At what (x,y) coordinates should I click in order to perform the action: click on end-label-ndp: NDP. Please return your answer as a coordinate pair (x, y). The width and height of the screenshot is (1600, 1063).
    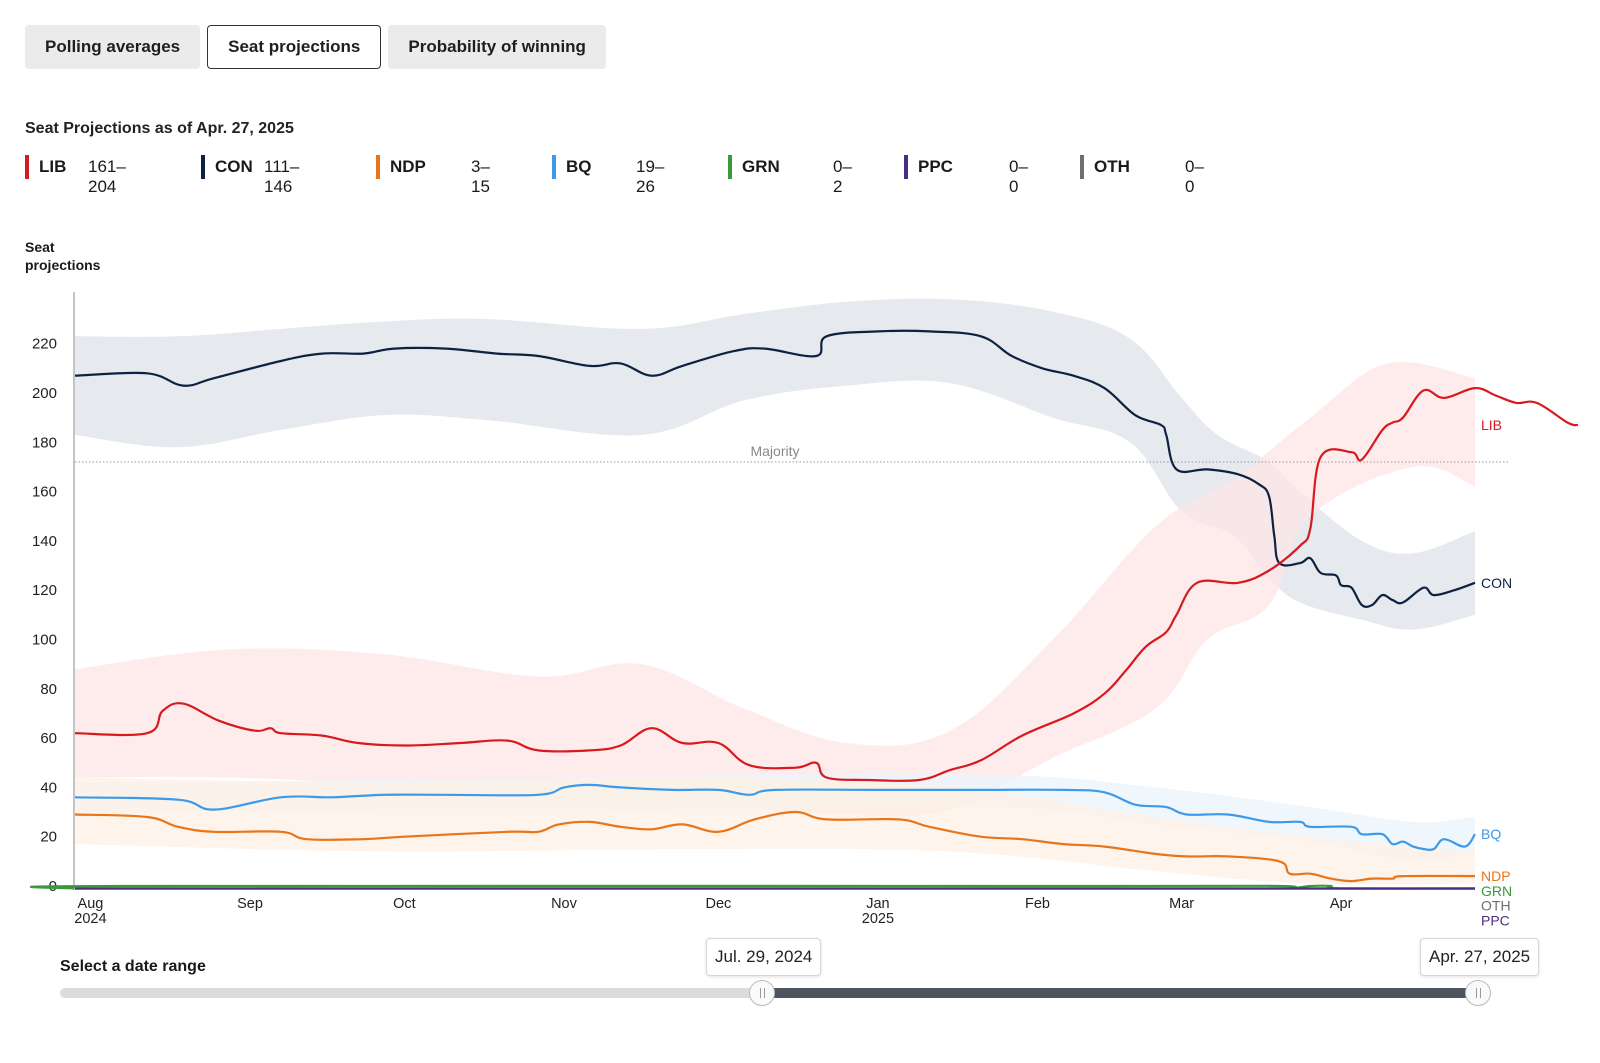
    Looking at the image, I should click on (1496, 876).